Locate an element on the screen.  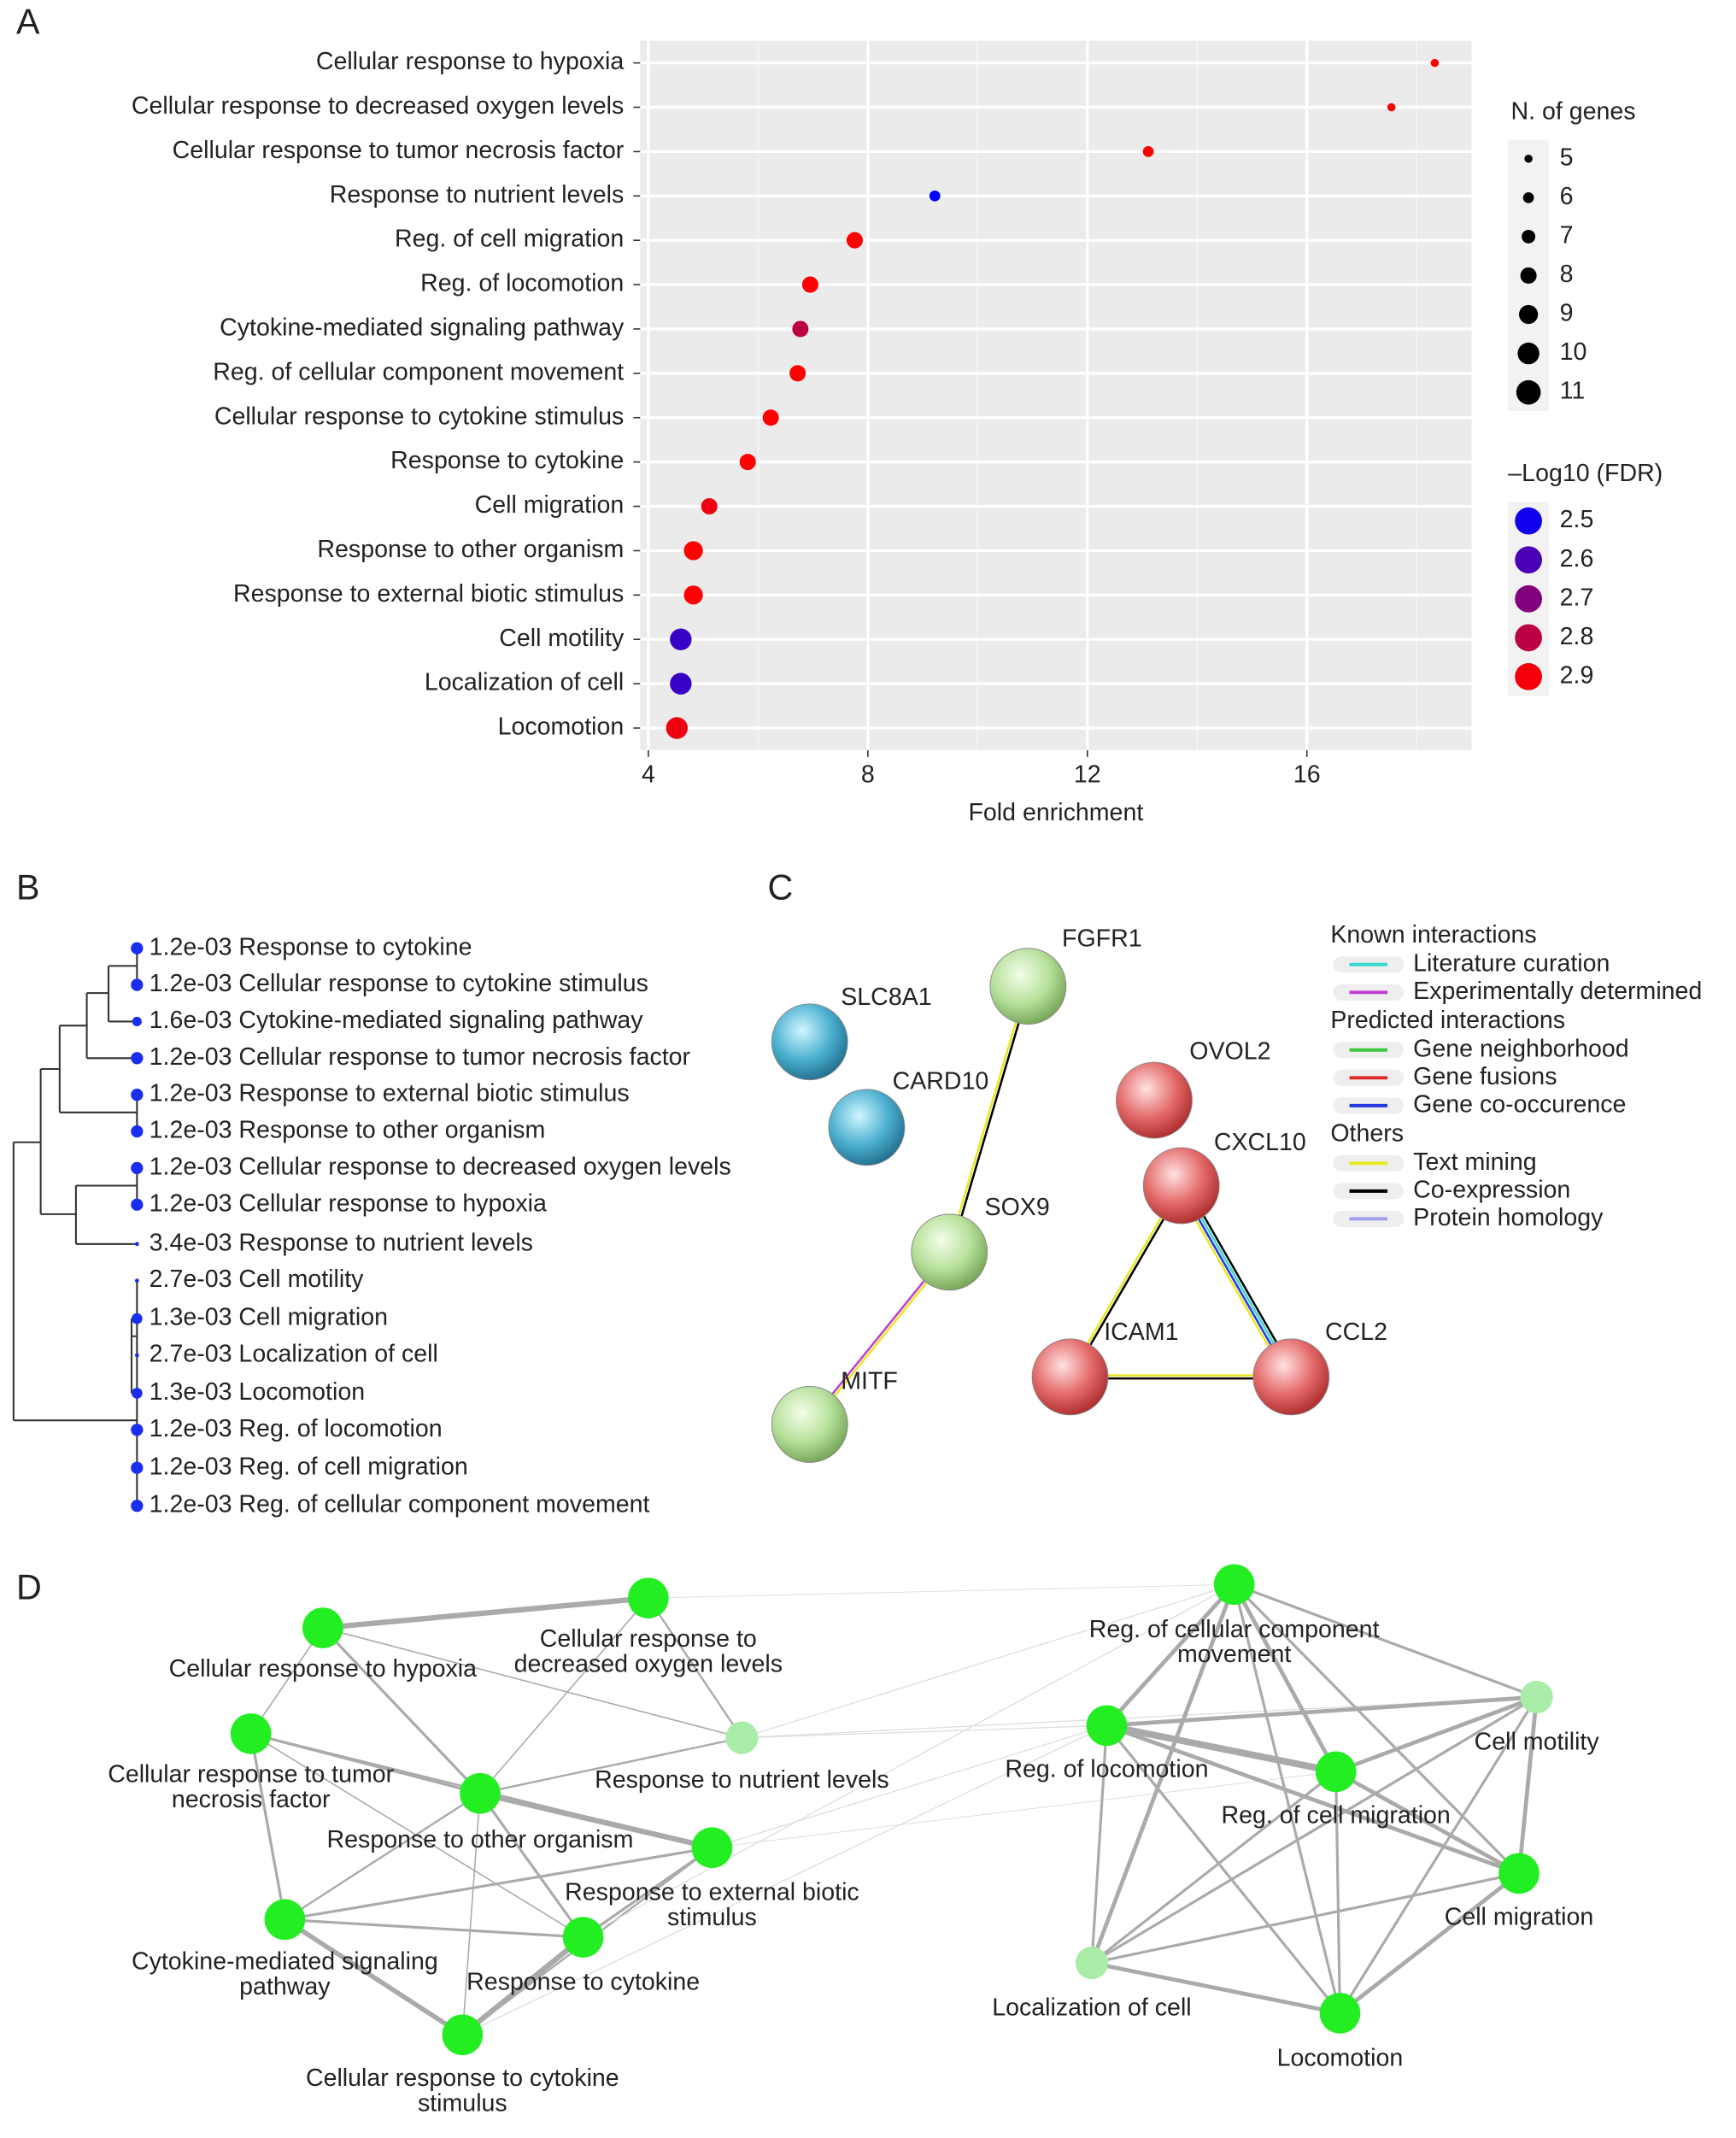
legend-label: 7 is located at coordinates (1567, 235).